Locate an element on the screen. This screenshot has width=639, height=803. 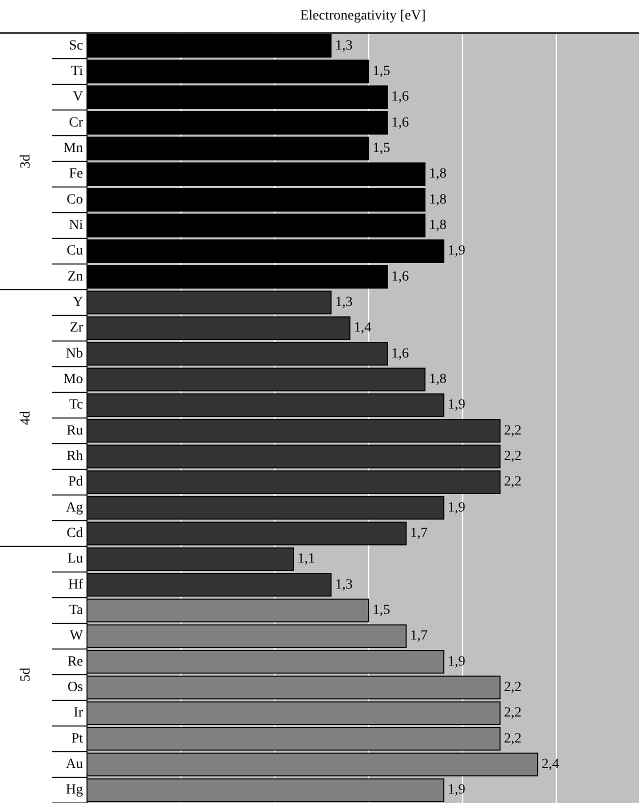
y-tick-label: Zn is located at coordinates (75, 276).